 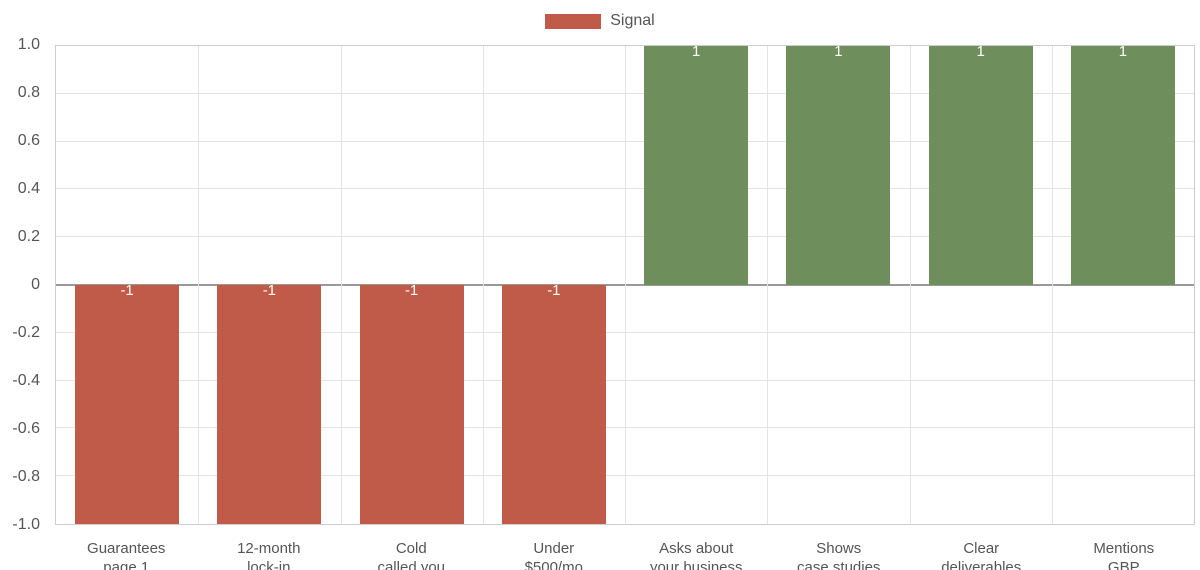 What do you see at coordinates (554, 548) in the screenshot?
I see `category-label-line: Under` at bounding box center [554, 548].